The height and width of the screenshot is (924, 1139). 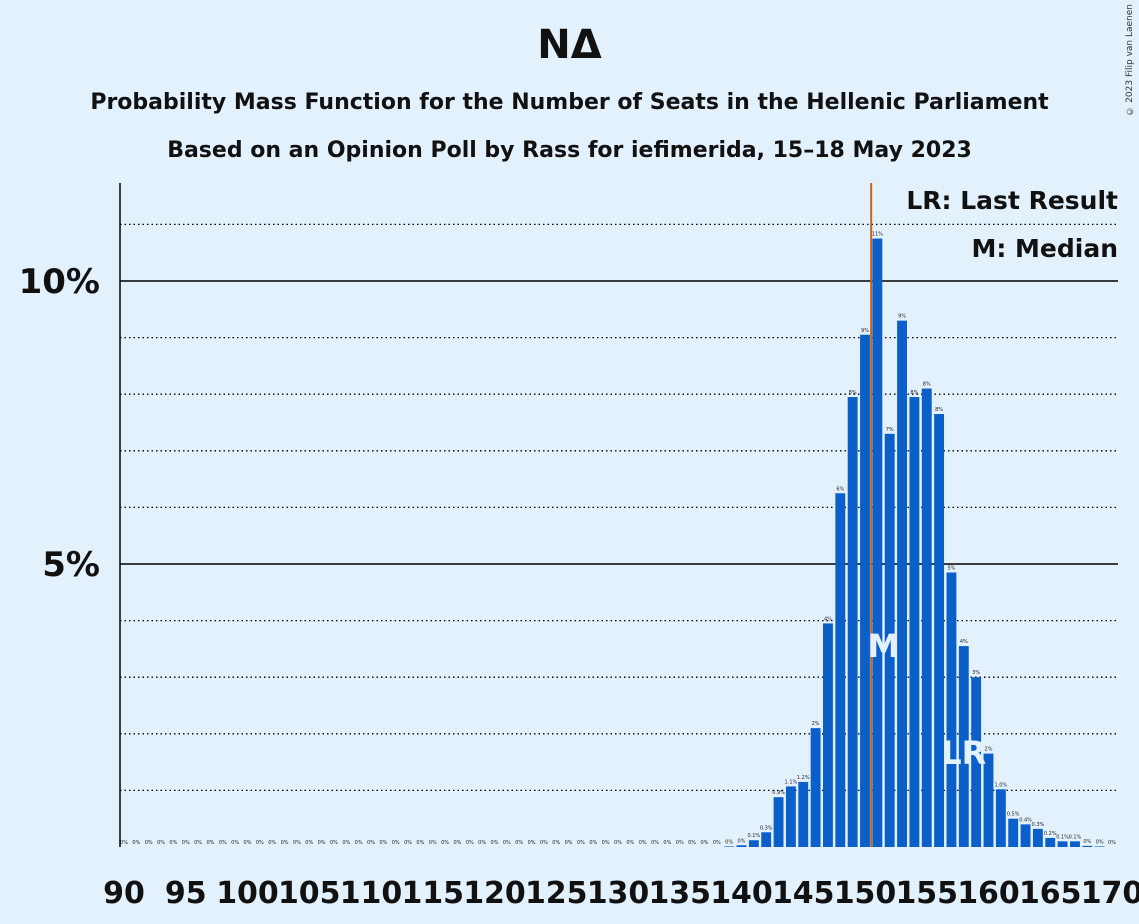 What do you see at coordinates (1062, 837) in the screenshot?
I see `bar-label-seat-166: 0.1%` at bounding box center [1062, 837].